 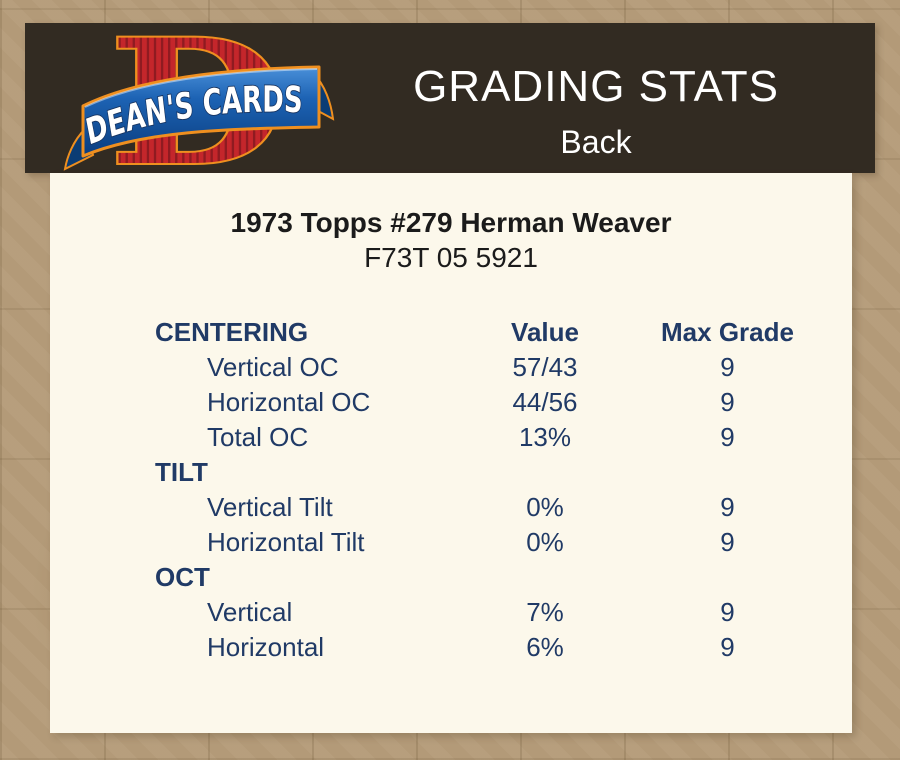 What do you see at coordinates (273, 367) in the screenshot?
I see `stat-label: Vertical OC` at bounding box center [273, 367].